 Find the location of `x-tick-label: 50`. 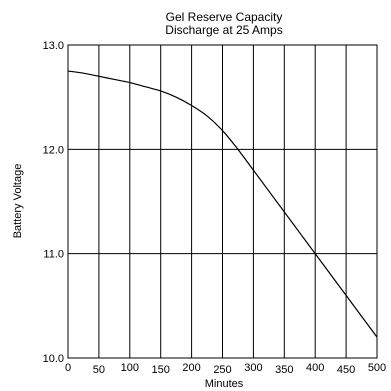

x-tick-label: 50 is located at coordinates (99, 370).